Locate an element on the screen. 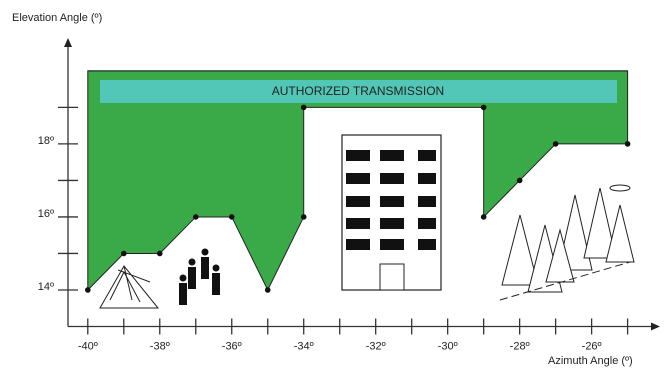 Image resolution: width=667 pixels, height=369 pixels. band is located at coordinates (358, 91).